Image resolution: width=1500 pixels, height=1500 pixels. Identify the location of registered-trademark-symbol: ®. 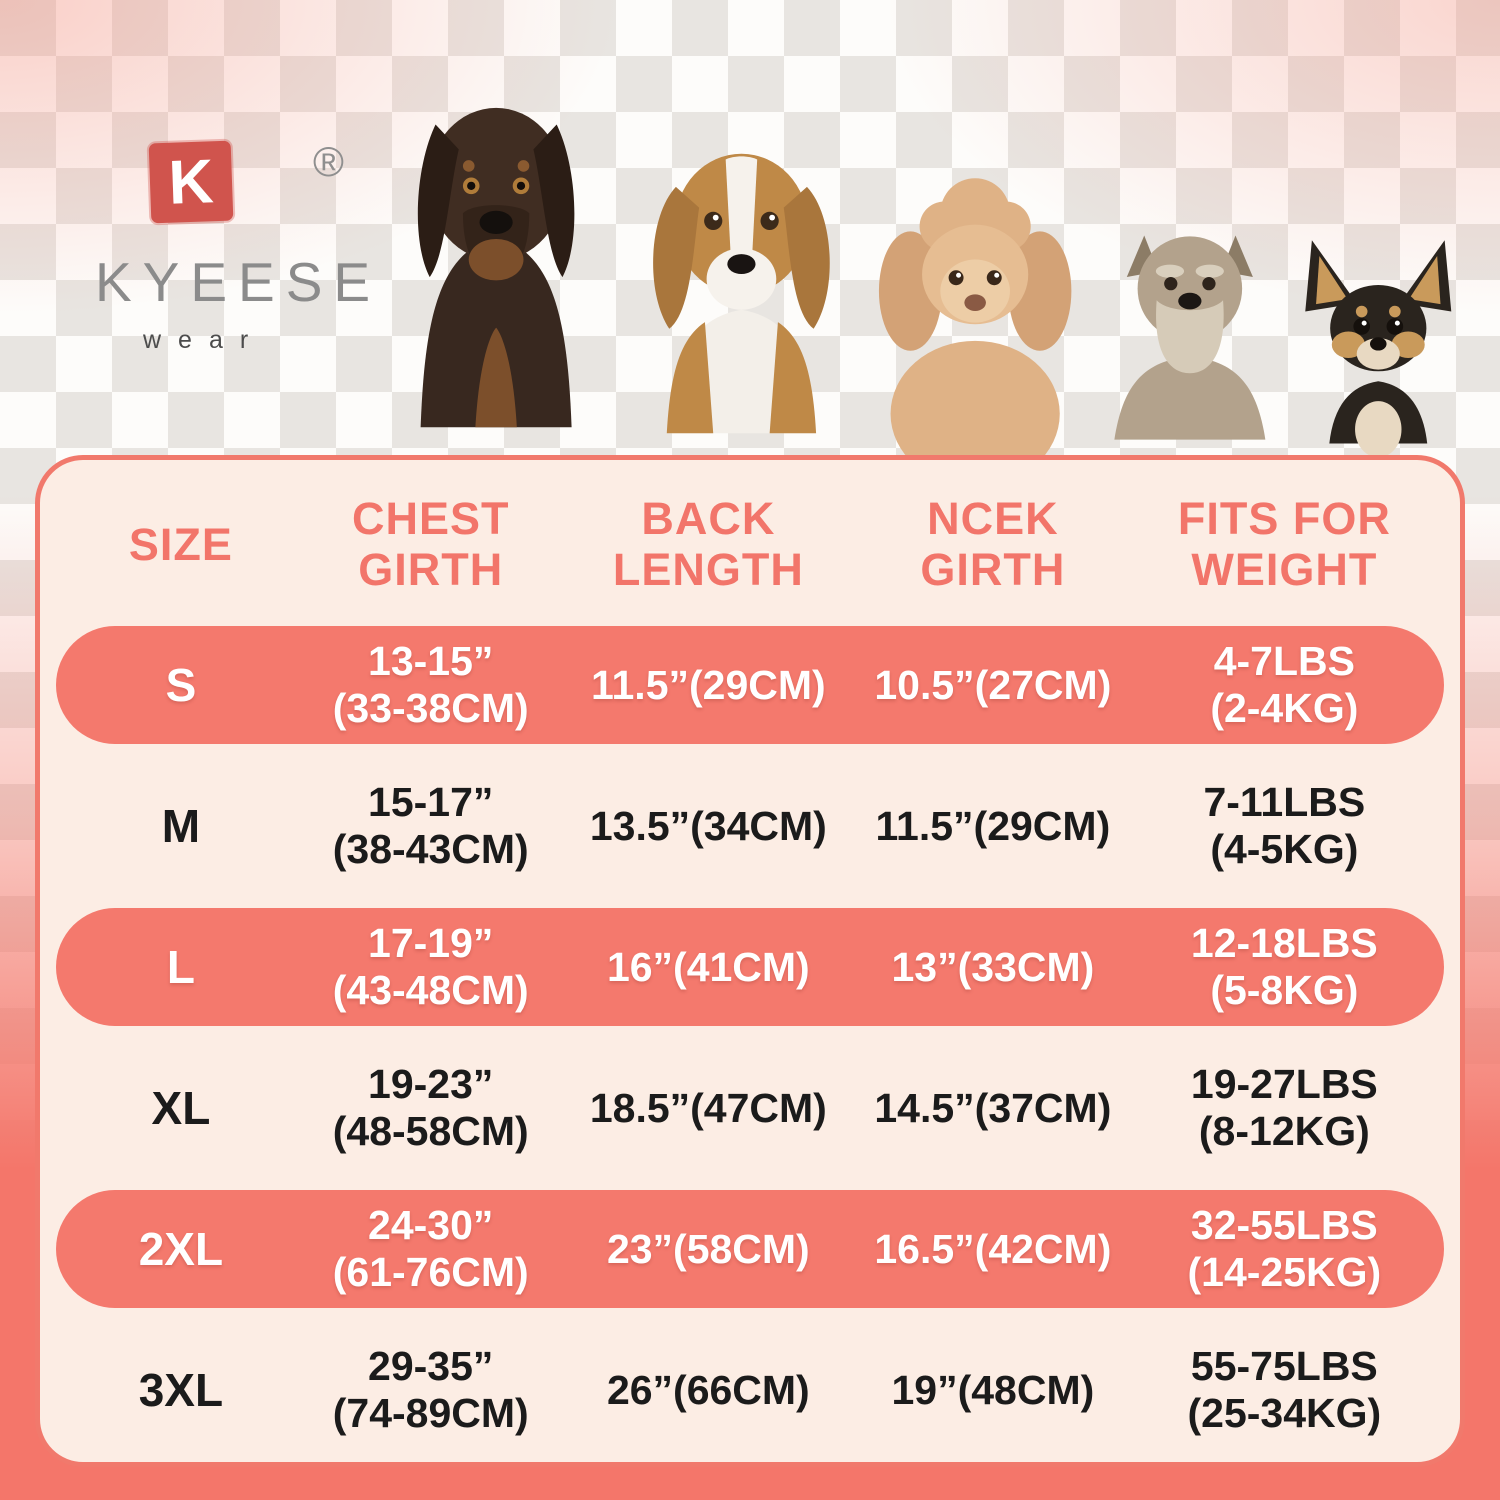
(328, 161).